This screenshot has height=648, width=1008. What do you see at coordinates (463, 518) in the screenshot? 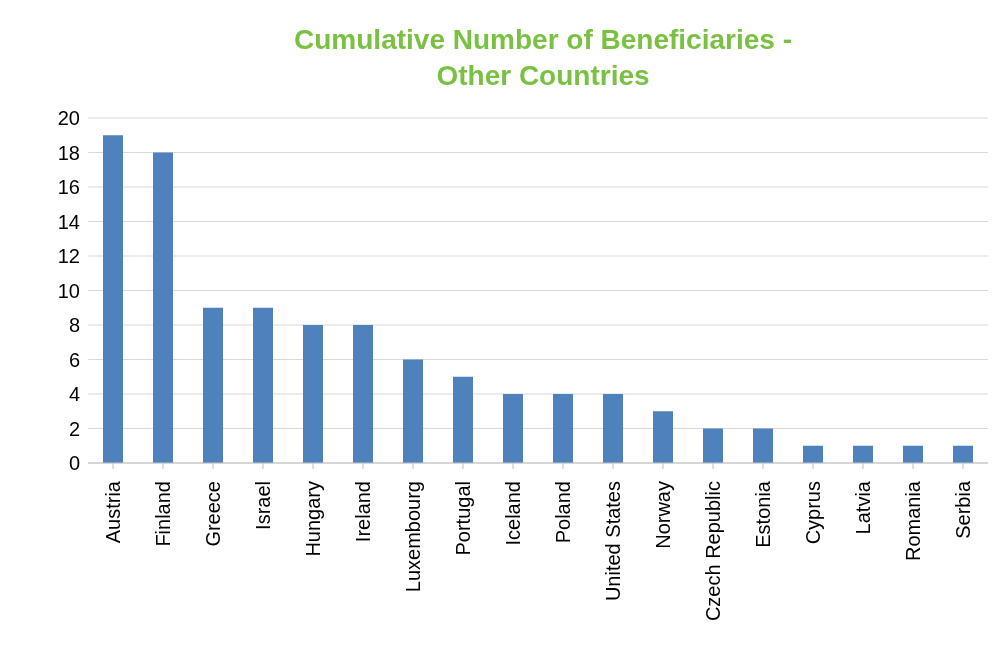
I see `x-tick-label: Portugal` at bounding box center [463, 518].